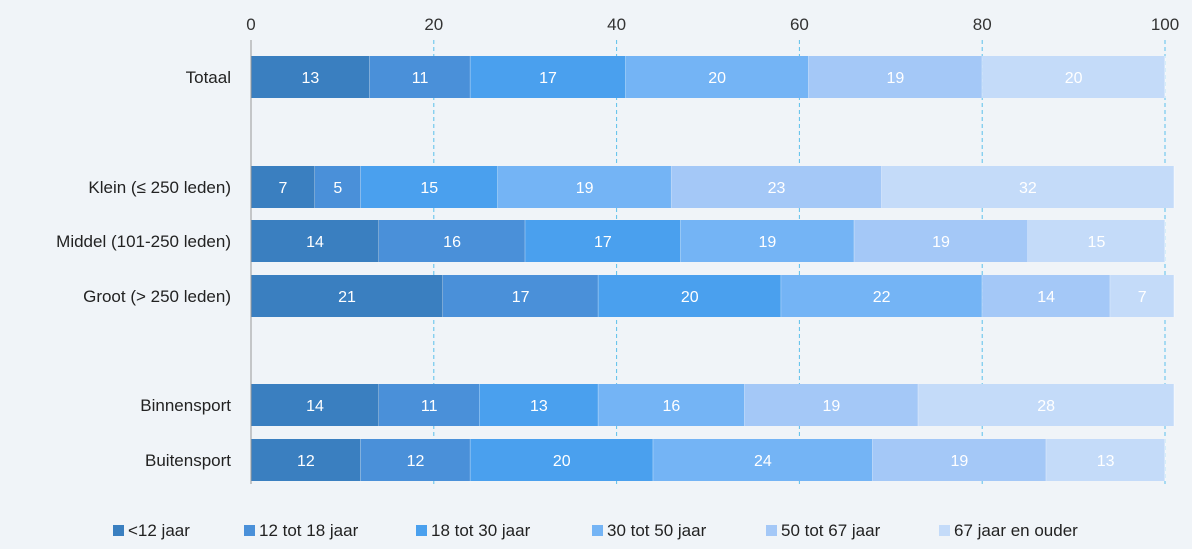  I want to click on legend-label: 50 tot 67 jaar, so click(831, 530).